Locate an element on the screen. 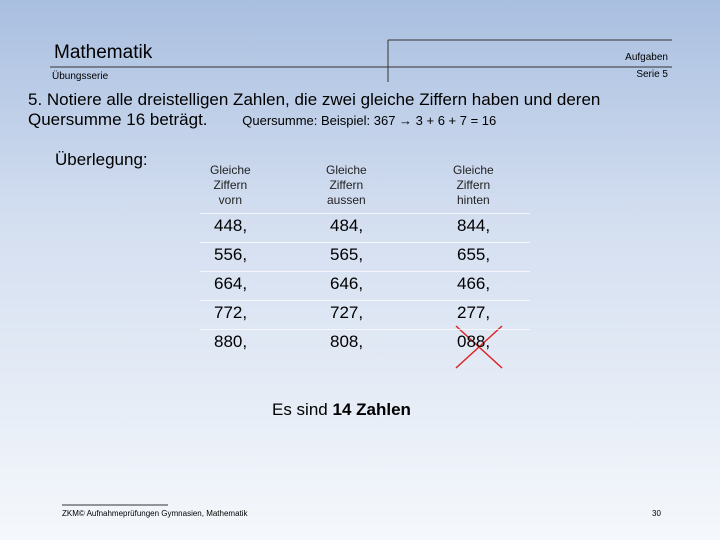 The width and height of the screenshot is (720, 540). strike is located at coordinates (479, 347).